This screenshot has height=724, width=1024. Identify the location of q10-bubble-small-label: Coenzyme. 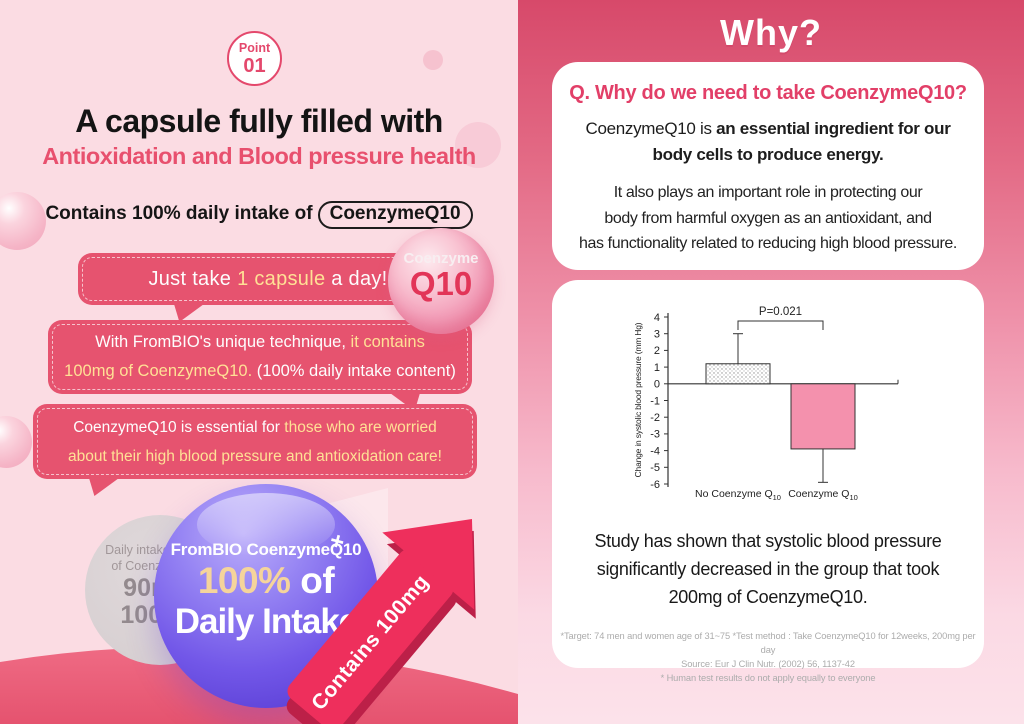
(441, 258).